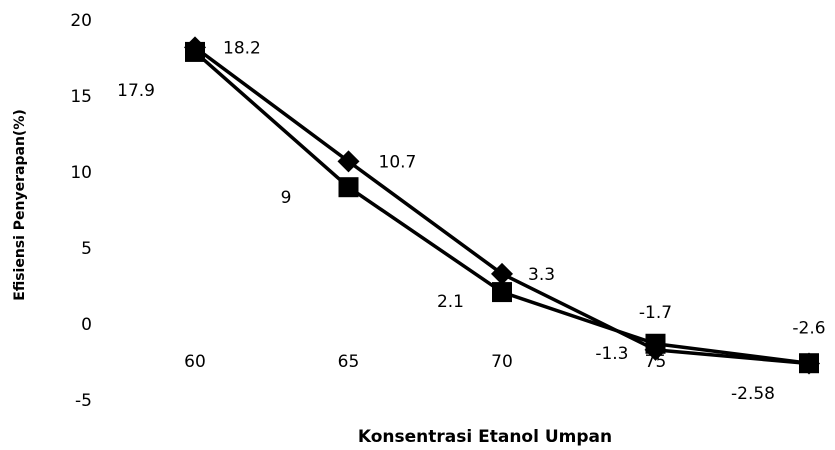 The width and height of the screenshot is (835, 450). What do you see at coordinates (398, 162) in the screenshot?
I see `data-label: 10.7` at bounding box center [398, 162].